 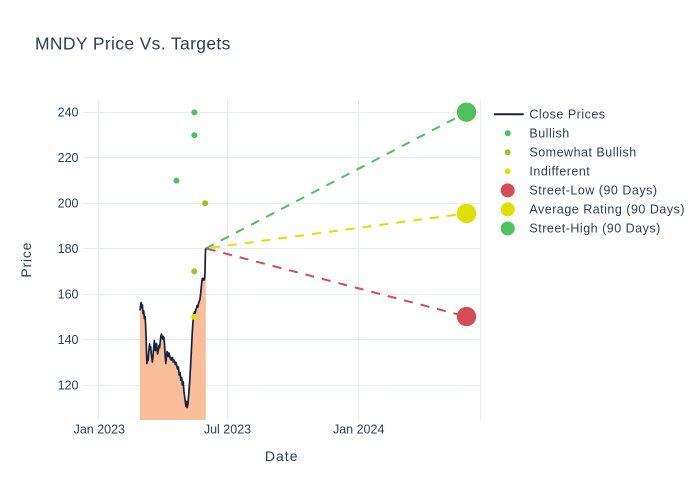 What do you see at coordinates (68, 113) in the screenshot?
I see `svg-text: 240` at bounding box center [68, 113].